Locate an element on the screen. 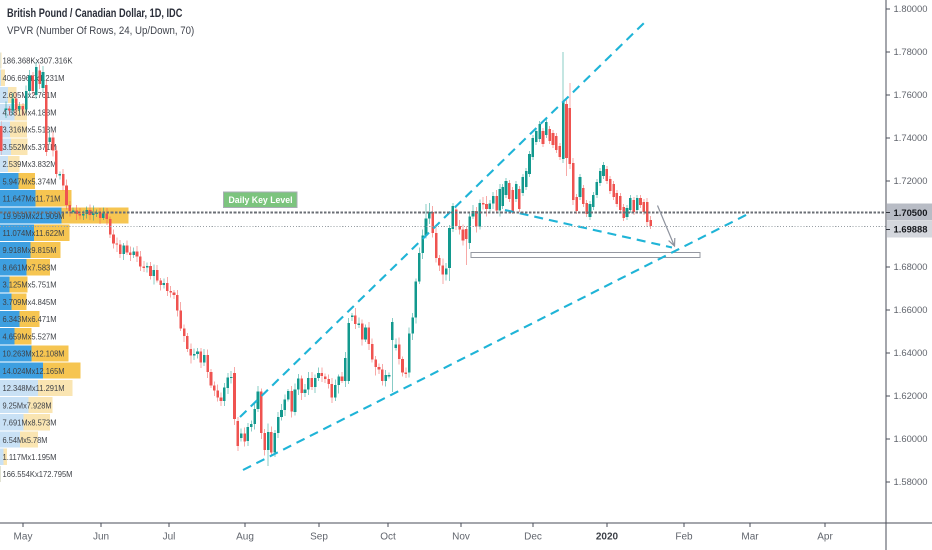  svg-text: 1.58000 is located at coordinates (911, 482).